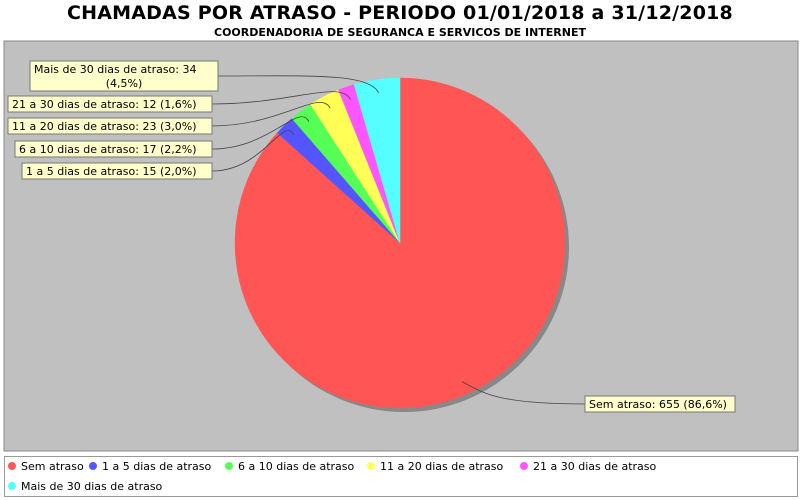 The height and width of the screenshot is (500, 800). Describe the element at coordinates (111, 171) in the screenshot. I see `slice-label-text: 1 a 5 dias de atraso: 15 (2,0%)` at that location.